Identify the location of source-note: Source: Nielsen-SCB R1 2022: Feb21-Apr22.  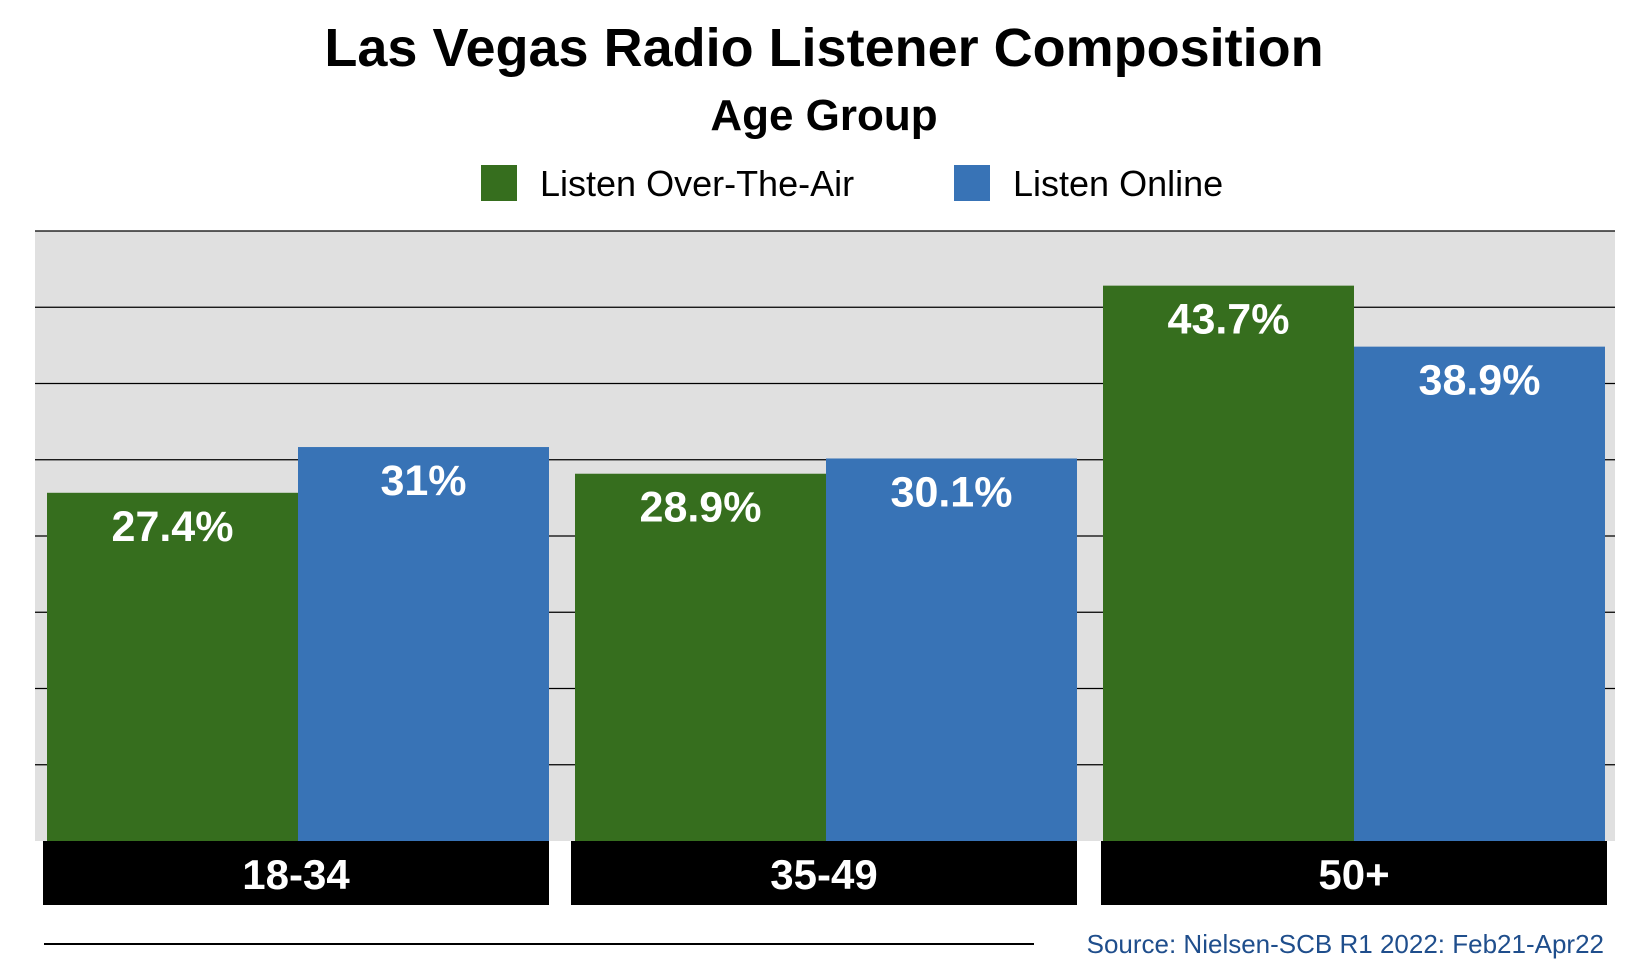
(1345, 944).